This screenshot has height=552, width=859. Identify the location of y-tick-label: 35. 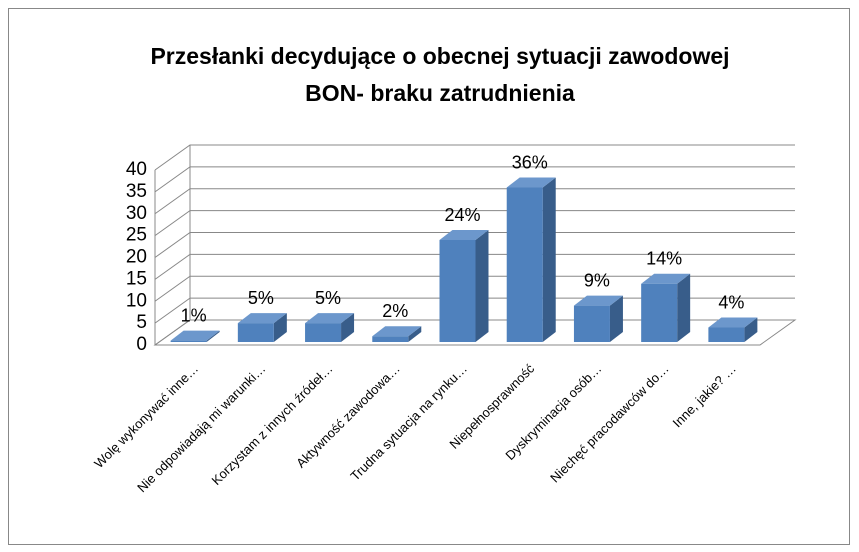
(136, 191).